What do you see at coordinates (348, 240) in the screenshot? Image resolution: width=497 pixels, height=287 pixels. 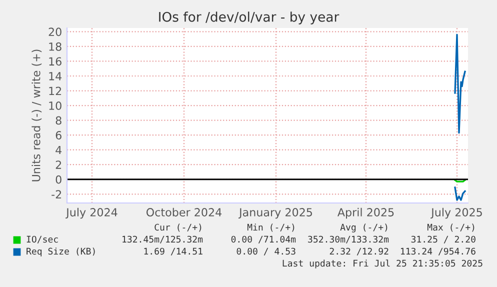 I see `text: 352.30m/133.32m` at bounding box center [348, 240].